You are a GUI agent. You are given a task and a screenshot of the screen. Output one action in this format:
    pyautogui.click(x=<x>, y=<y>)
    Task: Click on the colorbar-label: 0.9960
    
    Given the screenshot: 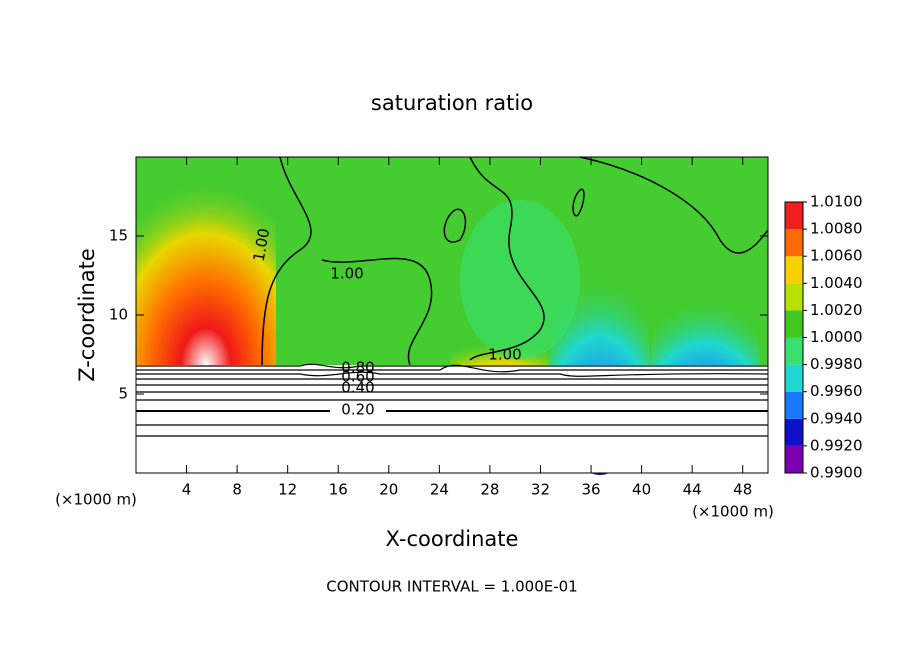 What is the action you would take?
    pyautogui.click(x=836, y=391)
    